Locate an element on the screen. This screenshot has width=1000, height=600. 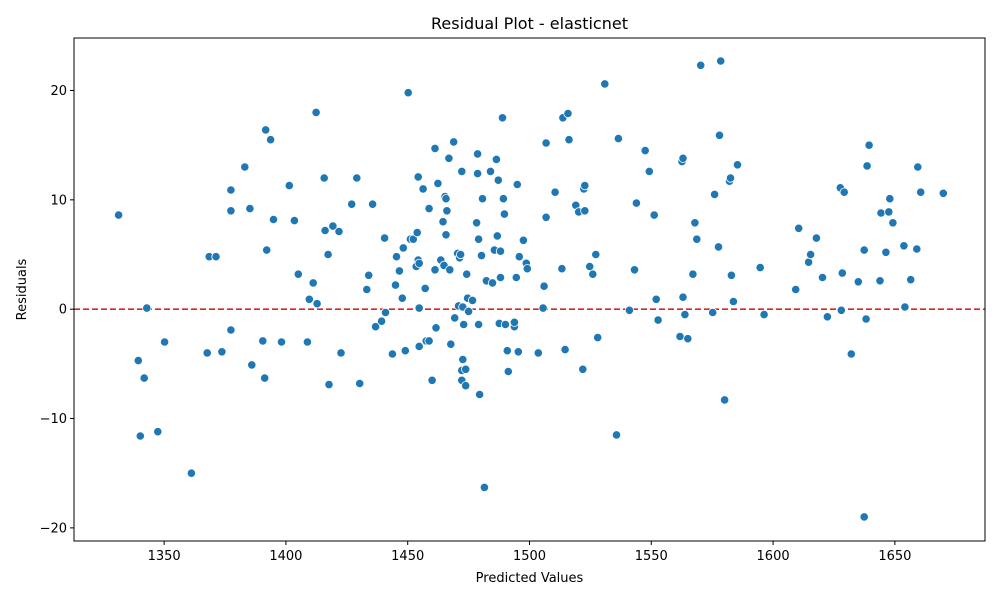
y-tick-label: −10 is located at coordinates (53, 419).